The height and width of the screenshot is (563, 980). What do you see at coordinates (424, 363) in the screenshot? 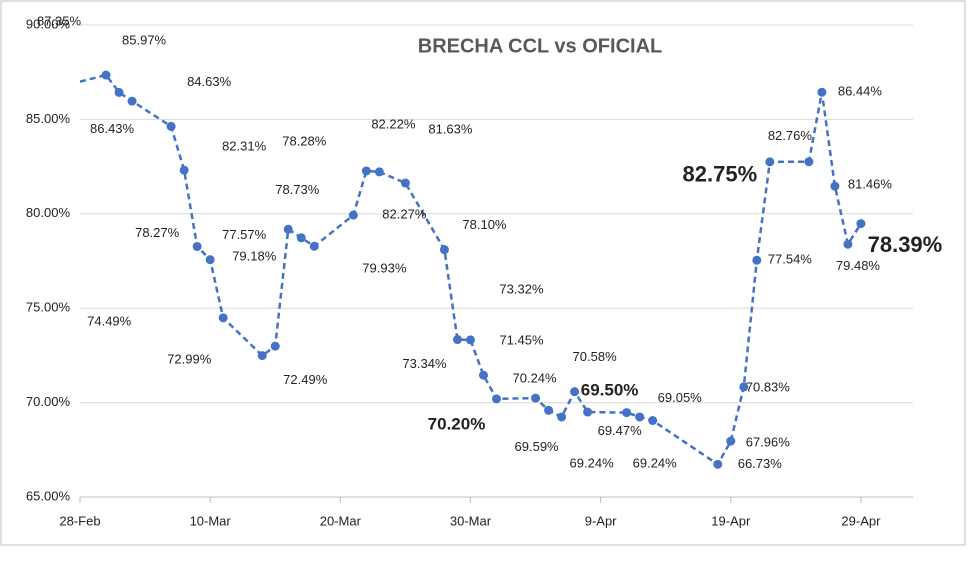
I see `data-label: 73.34%` at bounding box center [424, 363].